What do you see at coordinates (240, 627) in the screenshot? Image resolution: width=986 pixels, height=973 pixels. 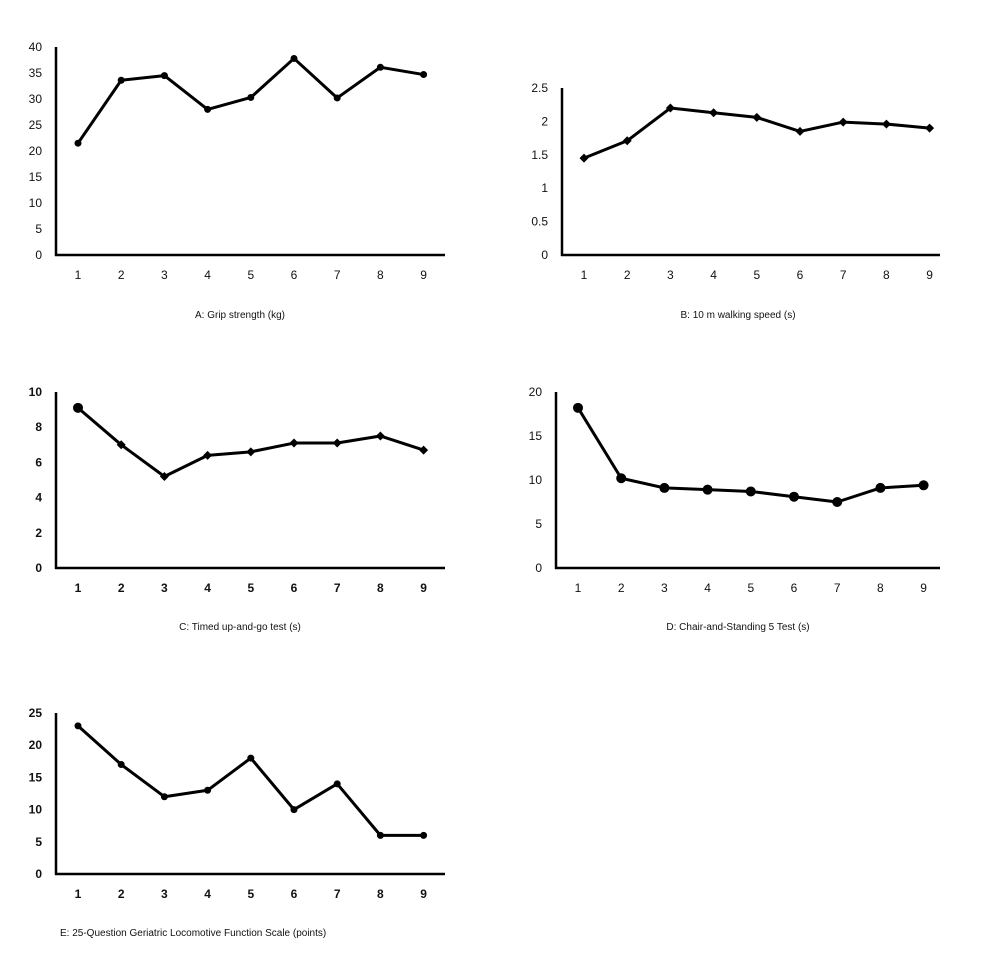 I see `chart-caption: C: Timed up-and-go test (s)` at bounding box center [240, 627].